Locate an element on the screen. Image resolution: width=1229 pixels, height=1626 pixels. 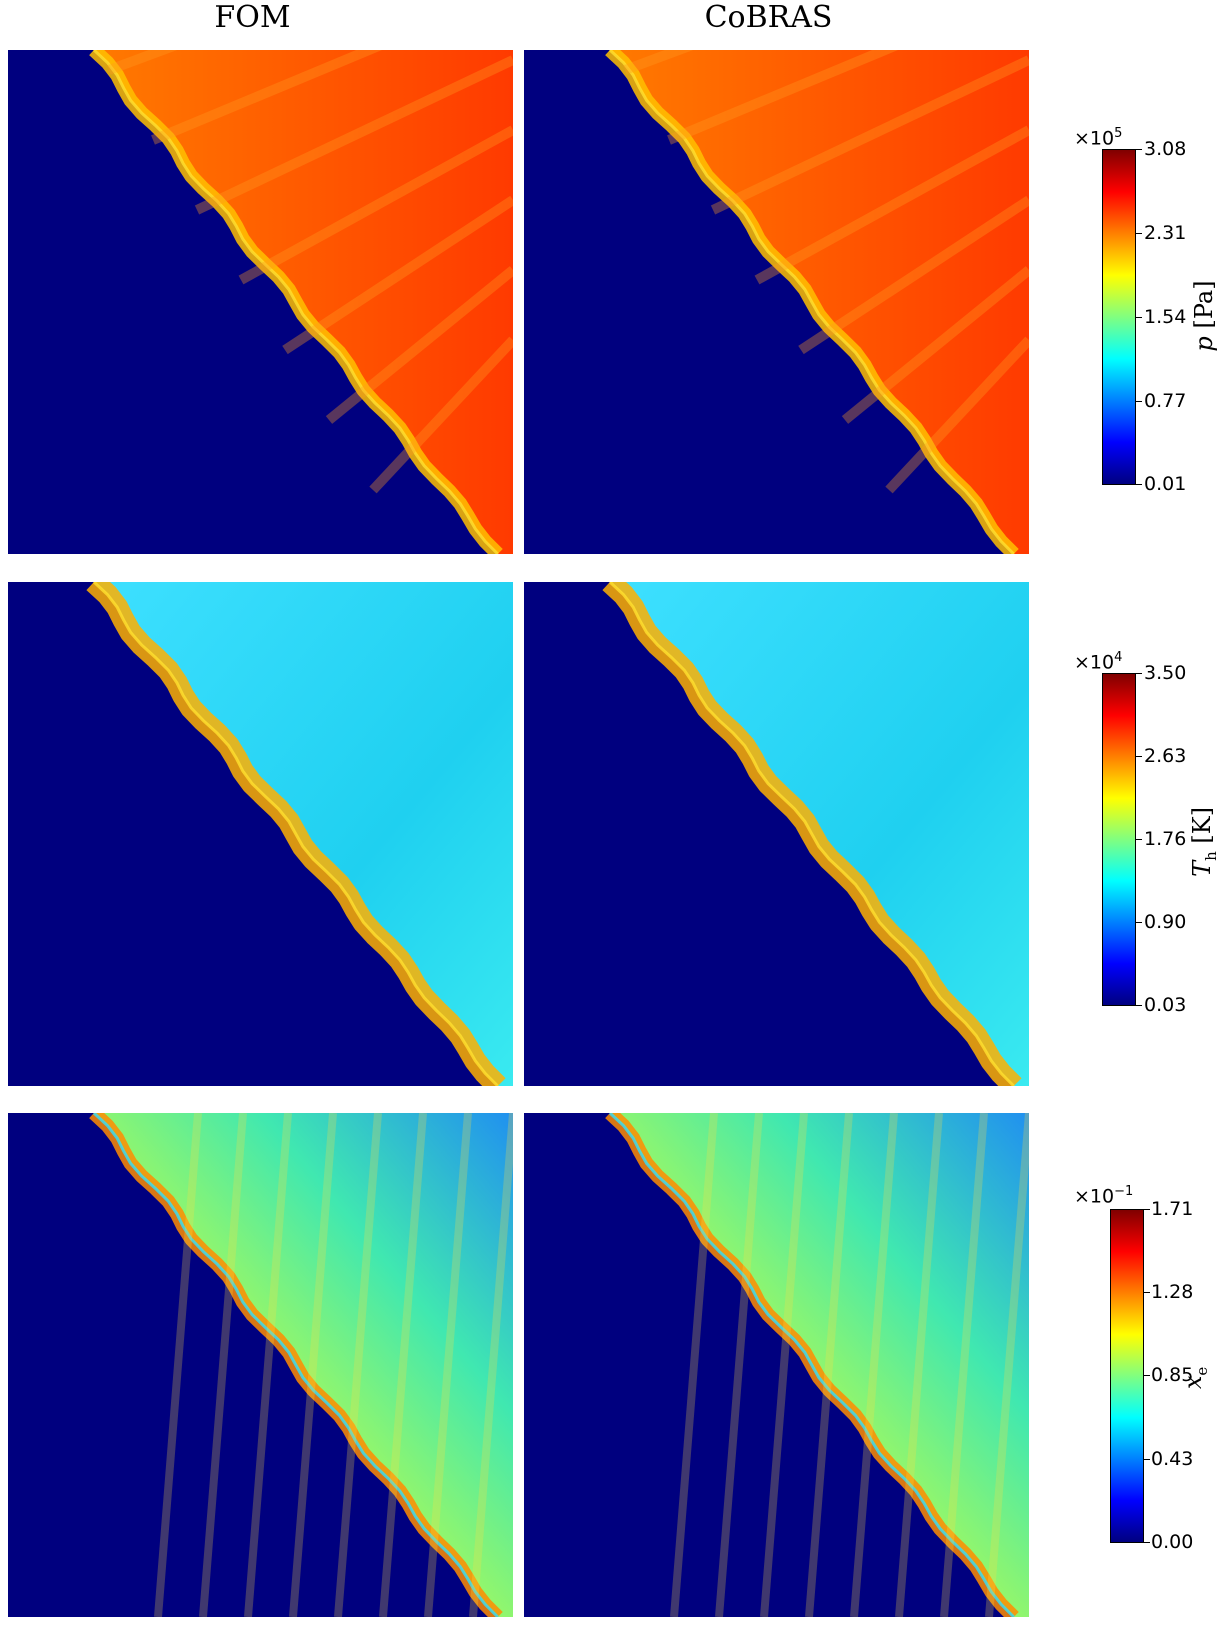
colorbar-electron-fraction-tick: 0.85 is located at coordinates (1172, 1375).